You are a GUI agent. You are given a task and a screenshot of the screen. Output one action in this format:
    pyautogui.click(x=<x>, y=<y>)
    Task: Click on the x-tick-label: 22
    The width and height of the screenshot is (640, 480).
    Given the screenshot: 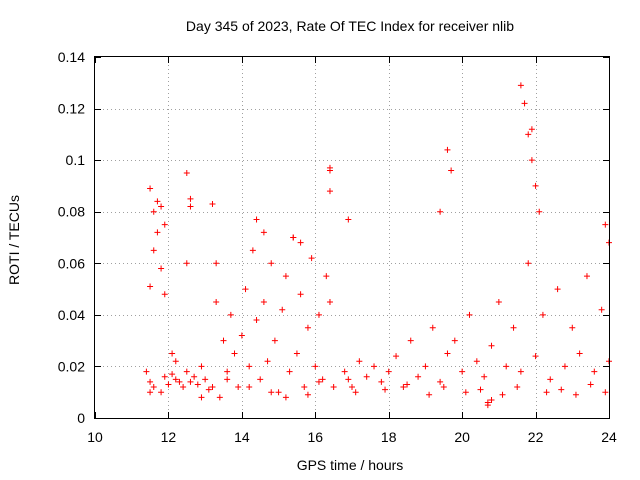 What is the action you would take?
    pyautogui.click(x=536, y=437)
    